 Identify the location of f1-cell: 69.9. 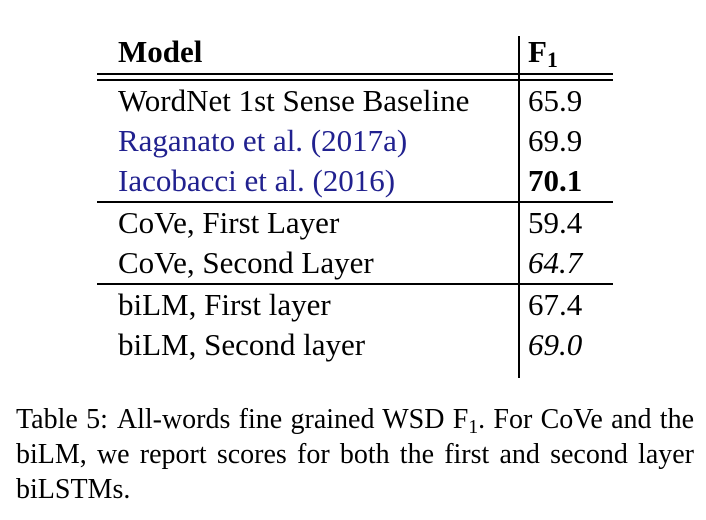
(555, 140).